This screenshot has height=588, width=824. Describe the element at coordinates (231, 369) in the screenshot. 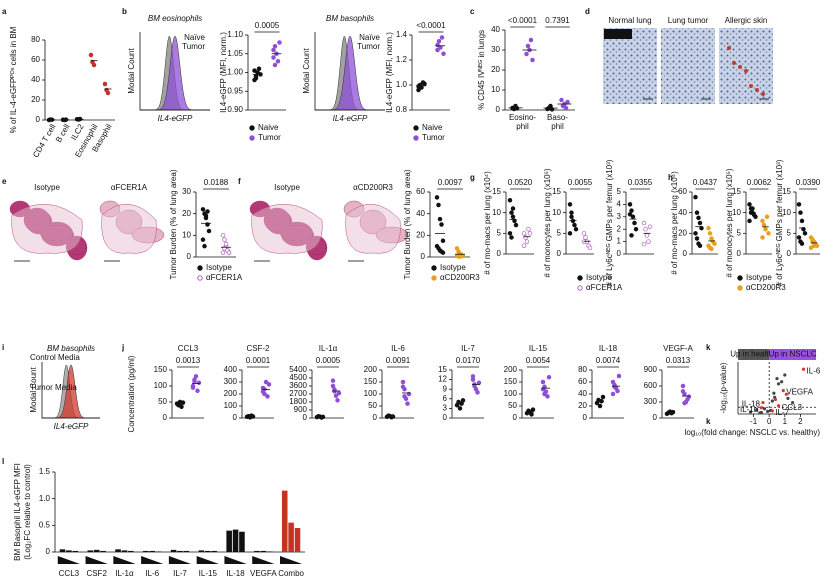

I see `y-tick-label: 400` at that location.